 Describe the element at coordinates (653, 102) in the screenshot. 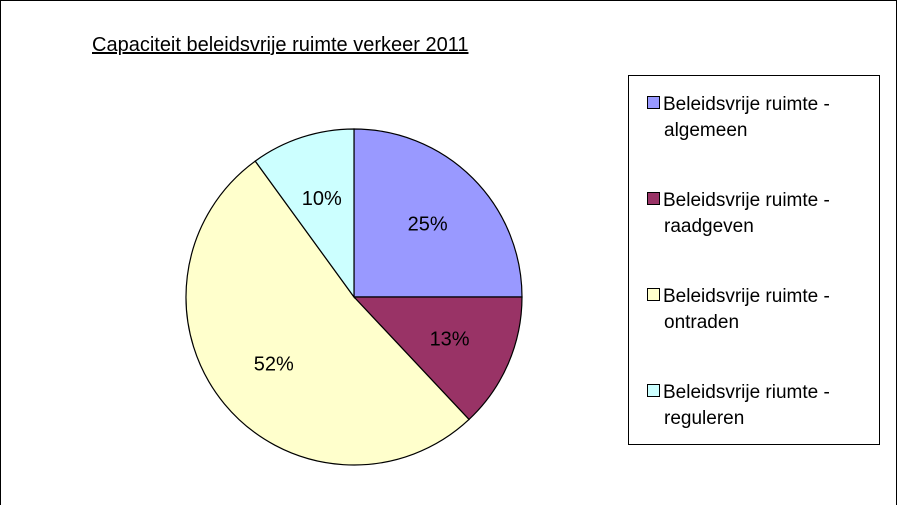

I see `legend-swatch-algemeen` at that location.